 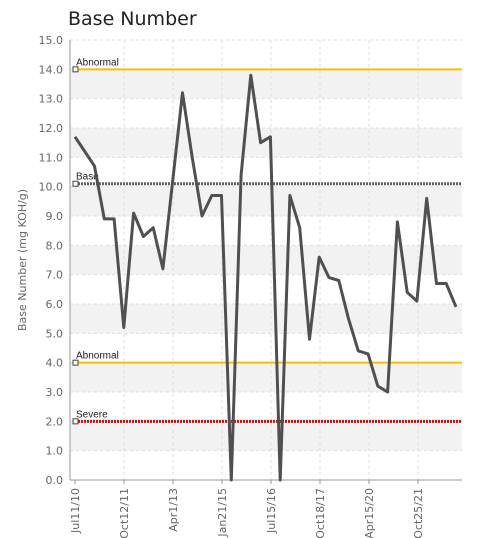 What do you see at coordinates (75, 511) in the screenshot?
I see `x-tick-label: Jul11/10` at bounding box center [75, 511].